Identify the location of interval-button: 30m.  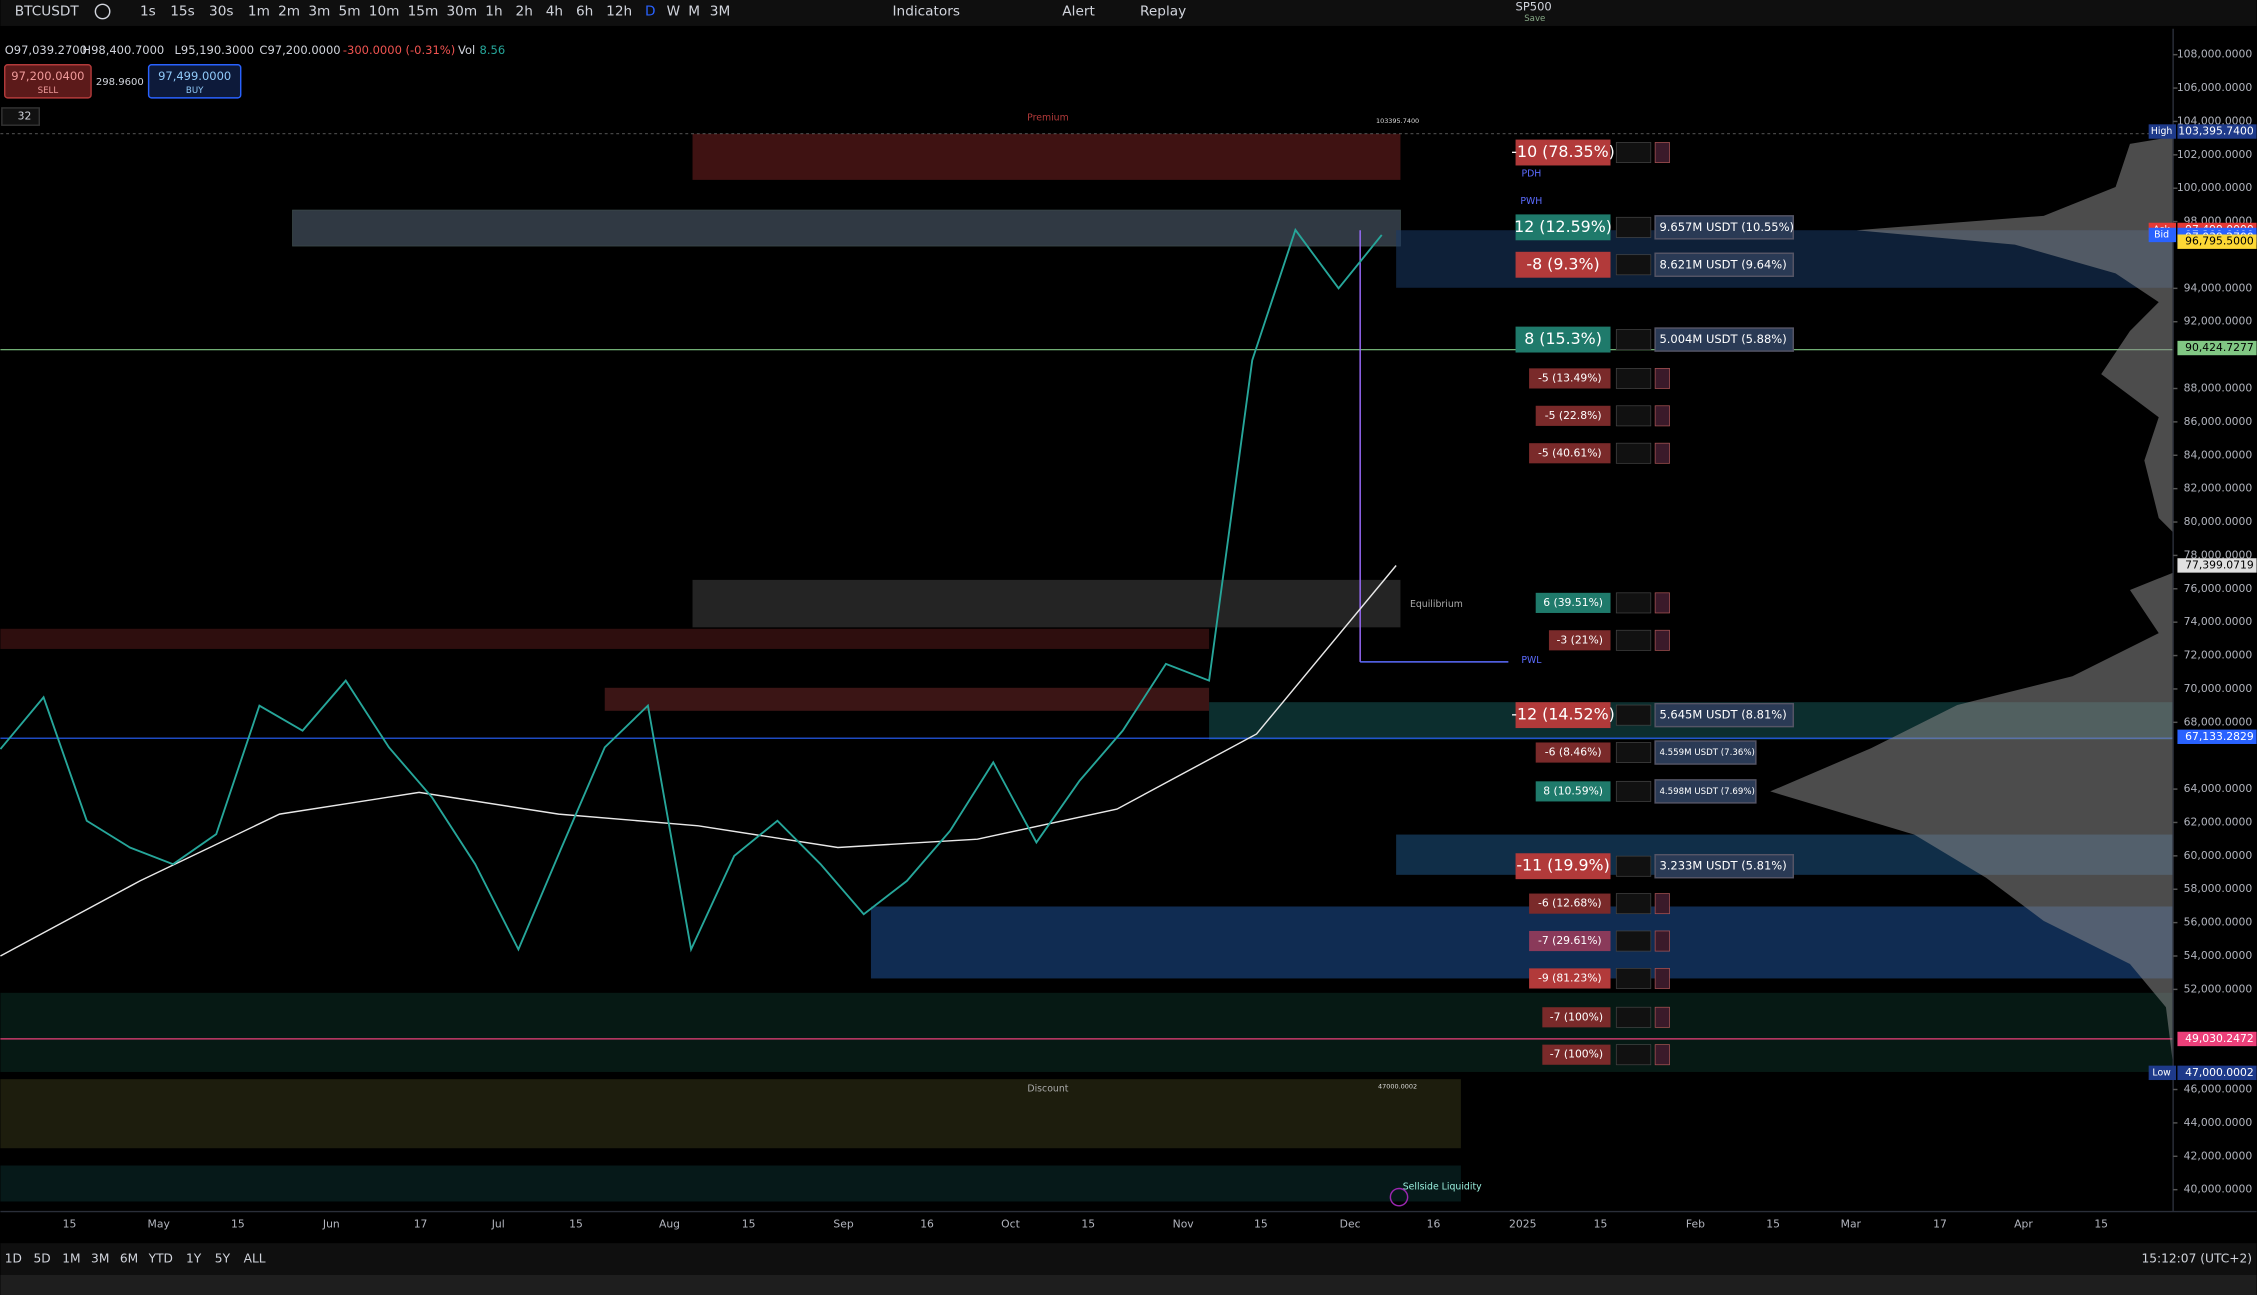
(461, 12).